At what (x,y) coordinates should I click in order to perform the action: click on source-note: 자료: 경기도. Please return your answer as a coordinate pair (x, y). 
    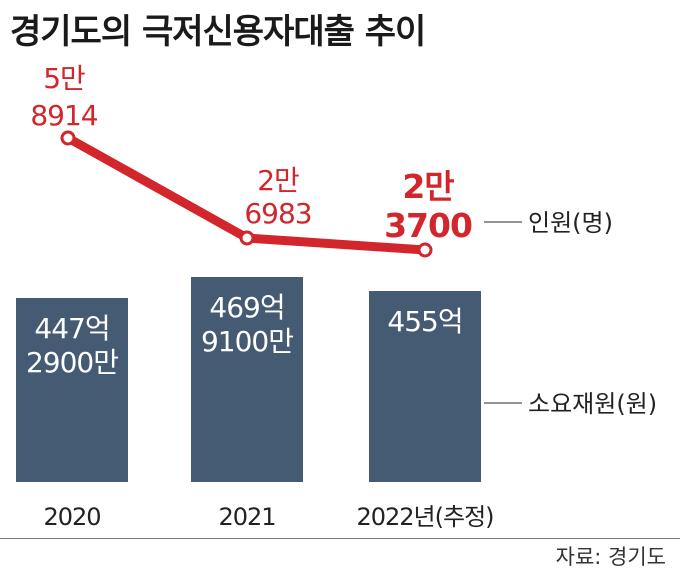
    Looking at the image, I should click on (610, 557).